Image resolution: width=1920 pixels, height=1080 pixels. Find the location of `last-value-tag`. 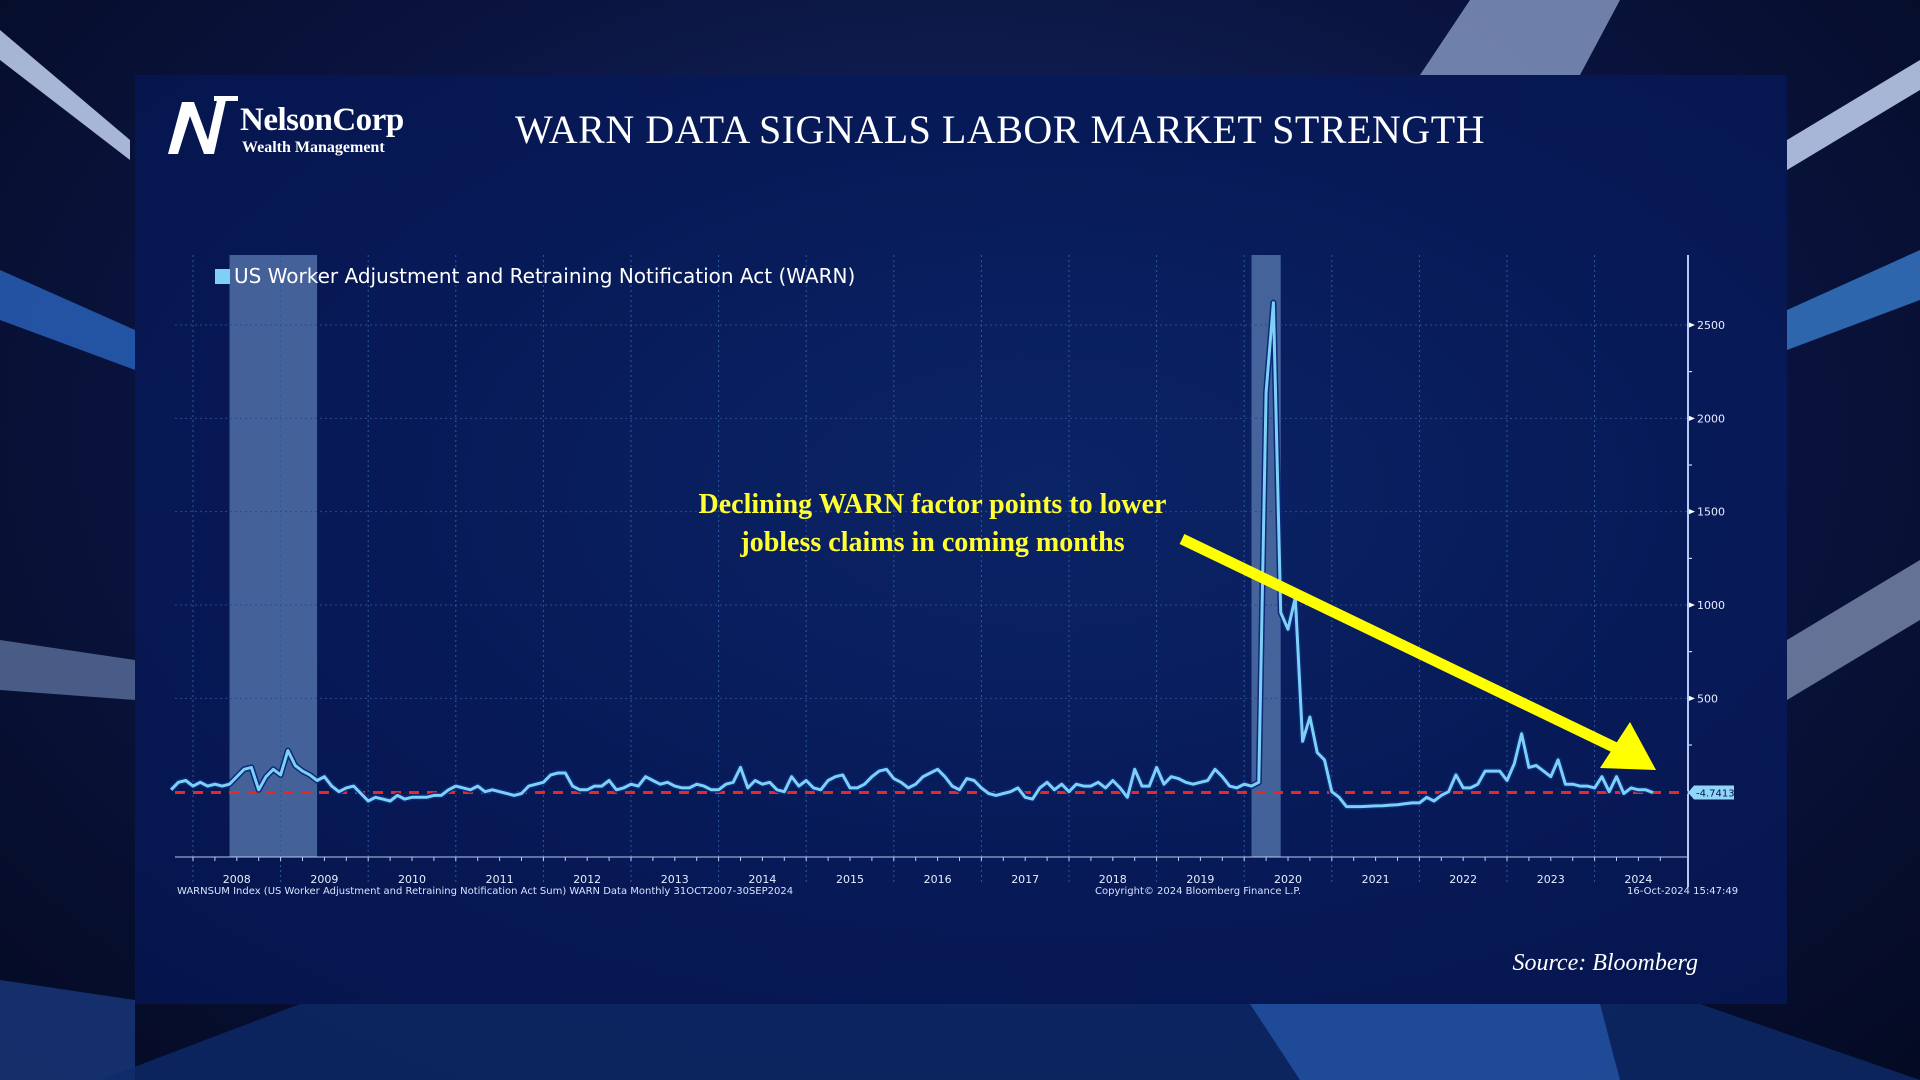

last-value-tag is located at coordinates (1711, 792).